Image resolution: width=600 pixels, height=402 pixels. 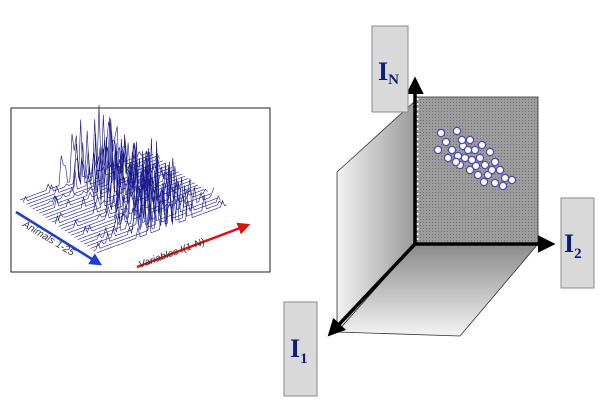 I want to click on arrow-up-right-icon, so click(x=193, y=245).